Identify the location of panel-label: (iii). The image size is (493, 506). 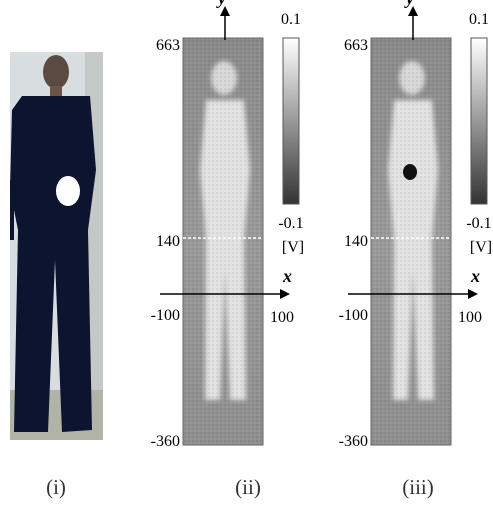
(418, 487).